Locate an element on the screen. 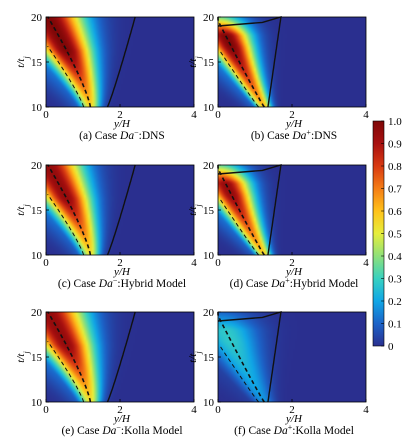 The height and width of the screenshot is (445, 418). colorbar-tick-label: 0.3 is located at coordinates (395, 280).